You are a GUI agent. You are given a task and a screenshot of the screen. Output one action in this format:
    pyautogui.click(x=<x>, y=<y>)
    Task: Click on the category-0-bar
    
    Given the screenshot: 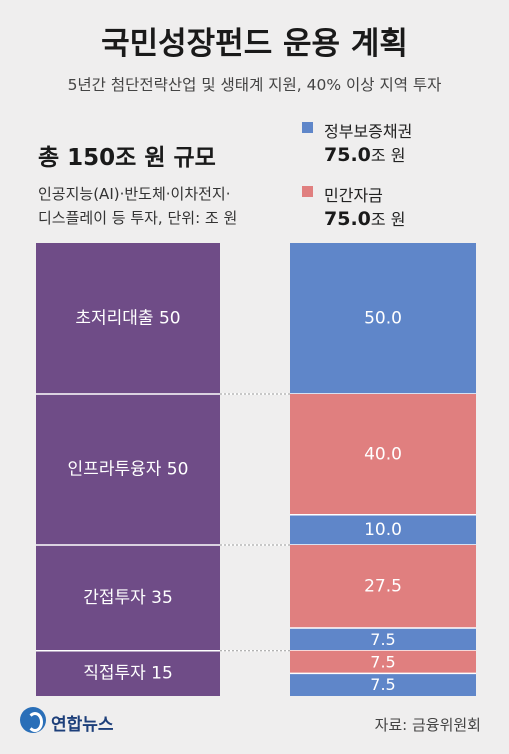 What is the action you would take?
    pyautogui.click(x=128, y=318)
    